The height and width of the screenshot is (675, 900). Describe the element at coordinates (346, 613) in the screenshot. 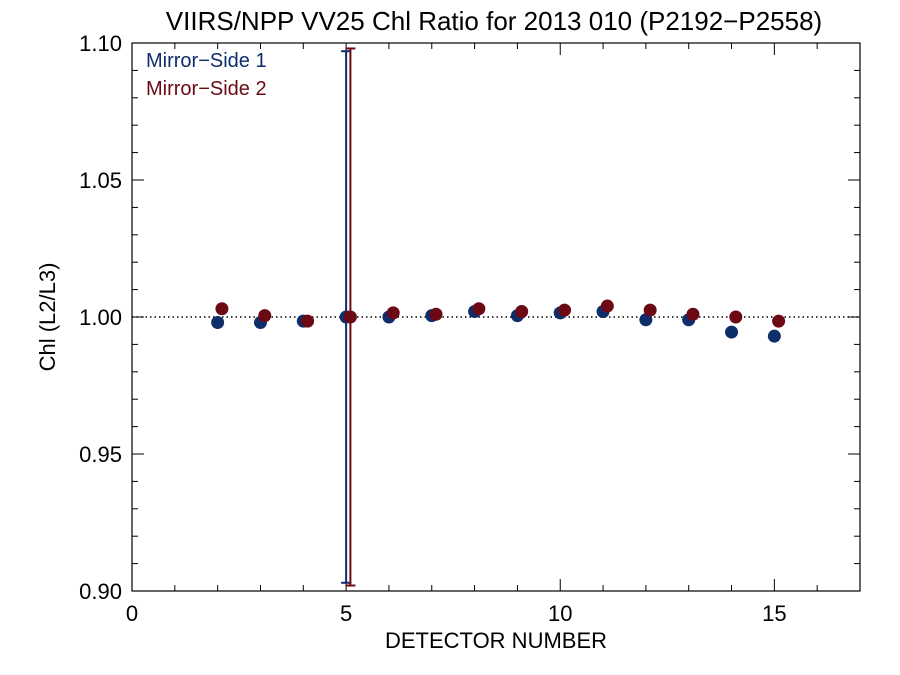

I see `x-tick-label: 5` at that location.